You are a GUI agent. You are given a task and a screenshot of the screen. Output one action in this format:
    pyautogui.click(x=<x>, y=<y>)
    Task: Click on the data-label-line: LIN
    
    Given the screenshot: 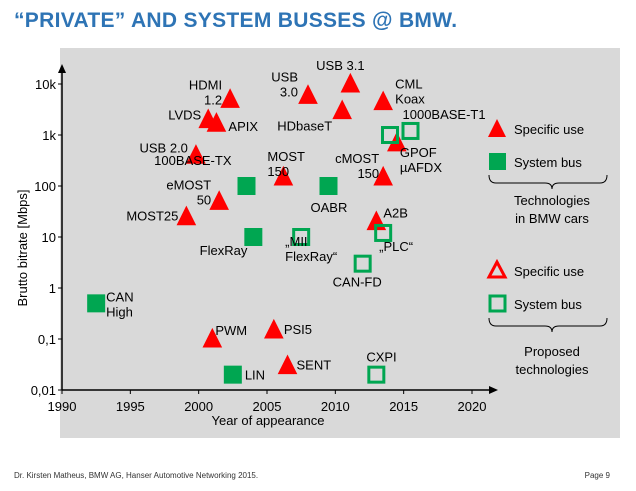 What is the action you would take?
    pyautogui.click(x=255, y=375)
    